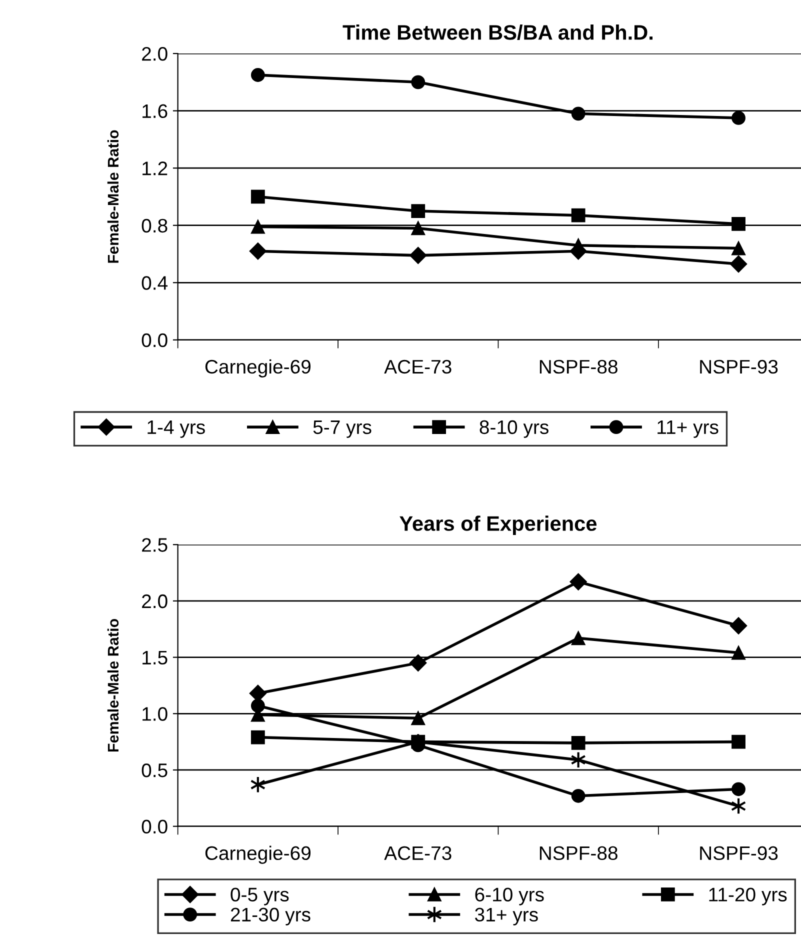 The width and height of the screenshot is (801, 939). What do you see at coordinates (155, 111) in the screenshot?
I see `y-tick-label: 1.6` at bounding box center [155, 111].